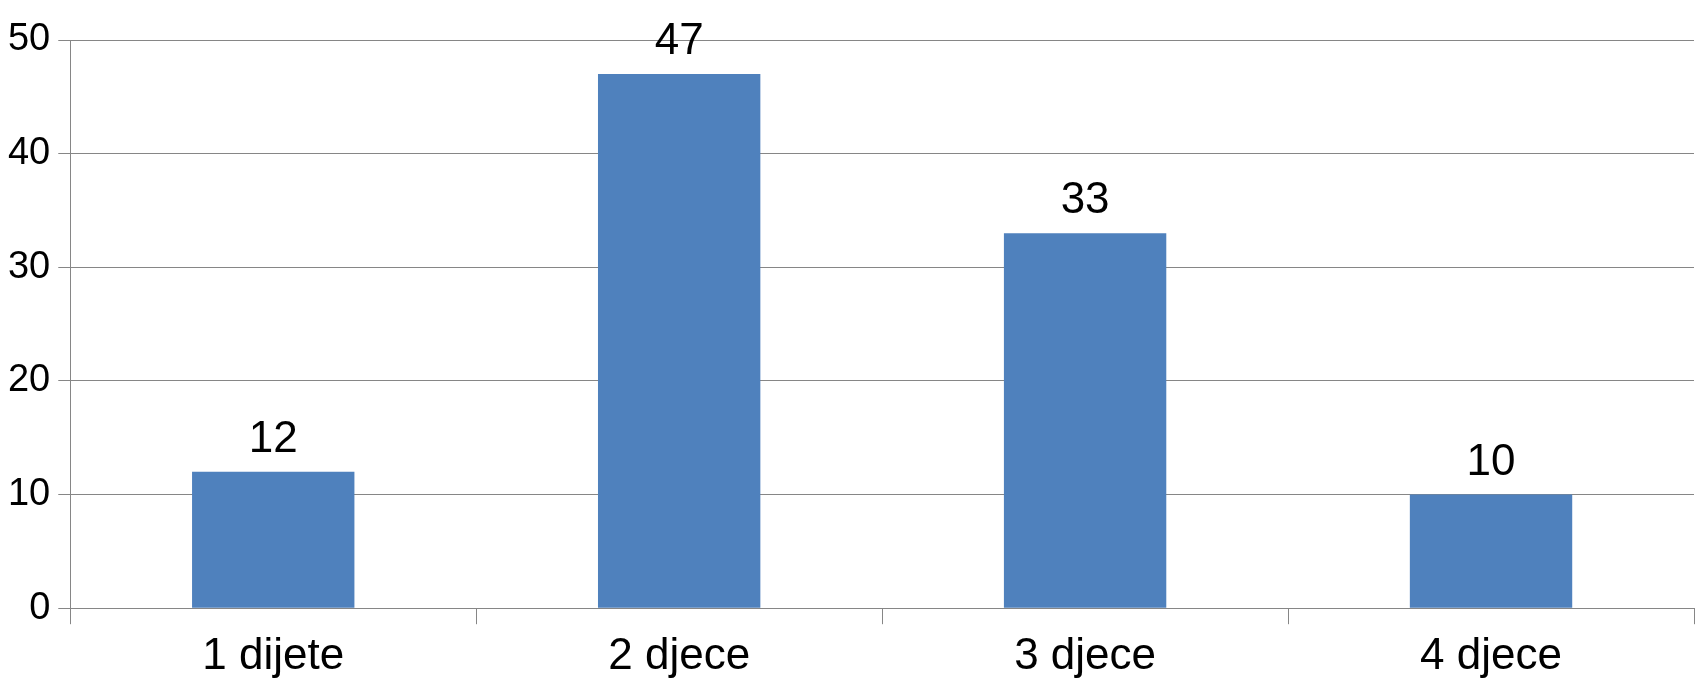 The height and width of the screenshot is (699, 1698). Describe the element at coordinates (29, 264) in the screenshot. I see `y-tick-label: 30` at that location.